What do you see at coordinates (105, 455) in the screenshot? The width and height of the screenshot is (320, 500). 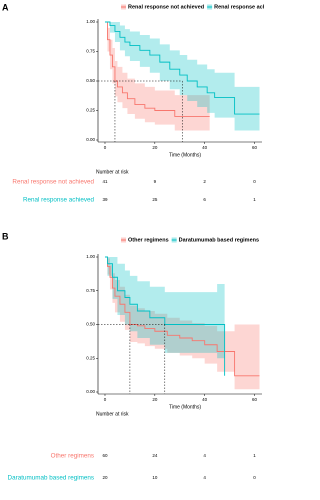 I see `risk-count: 60` at bounding box center [105, 455].